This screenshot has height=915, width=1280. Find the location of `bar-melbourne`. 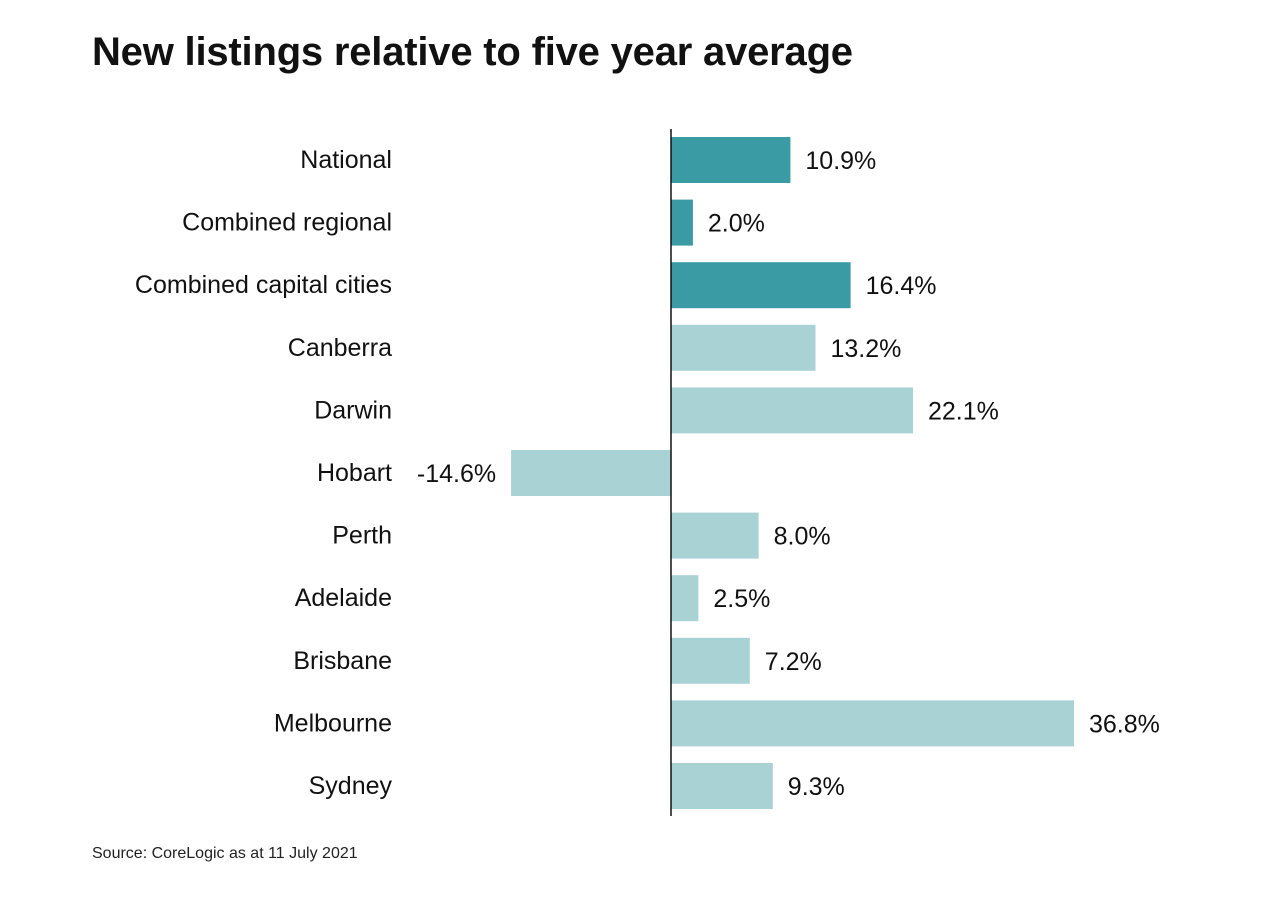

bar-melbourne is located at coordinates (872, 723).